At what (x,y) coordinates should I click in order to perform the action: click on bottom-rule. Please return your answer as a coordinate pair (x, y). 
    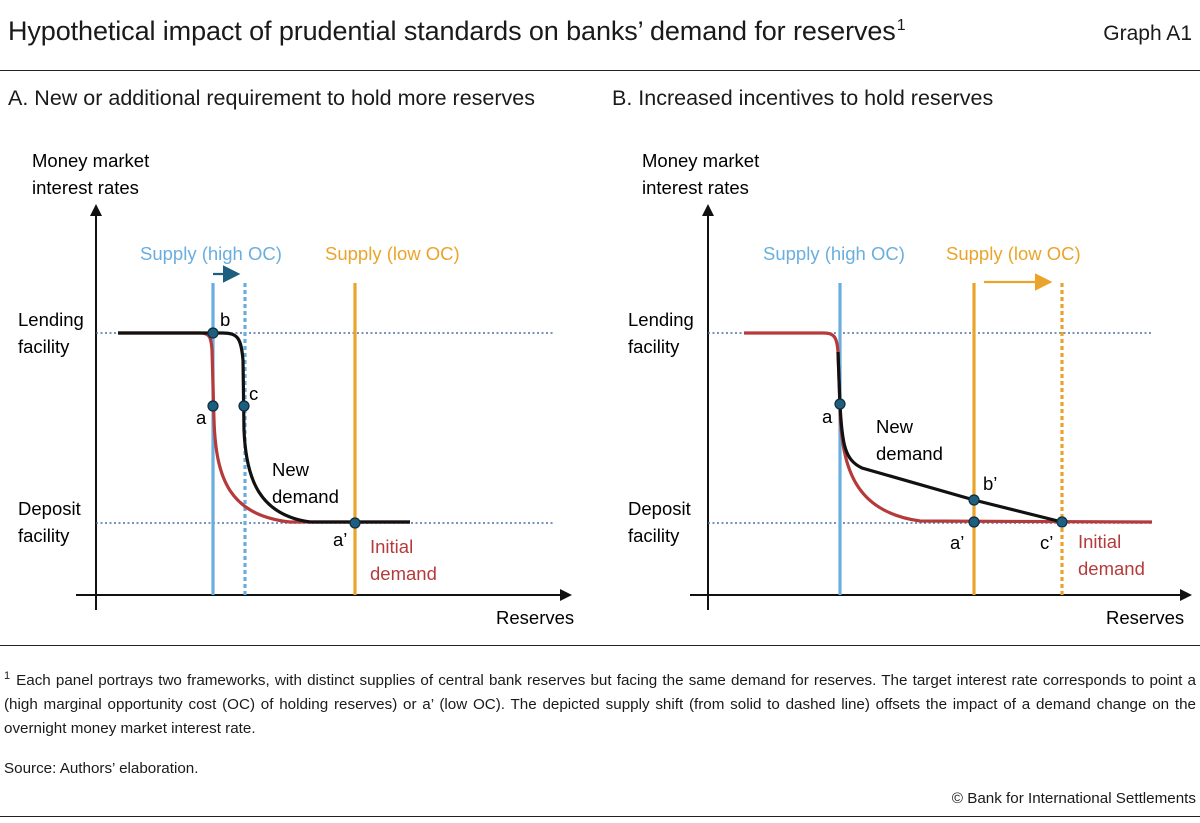
    Looking at the image, I should click on (600, 816).